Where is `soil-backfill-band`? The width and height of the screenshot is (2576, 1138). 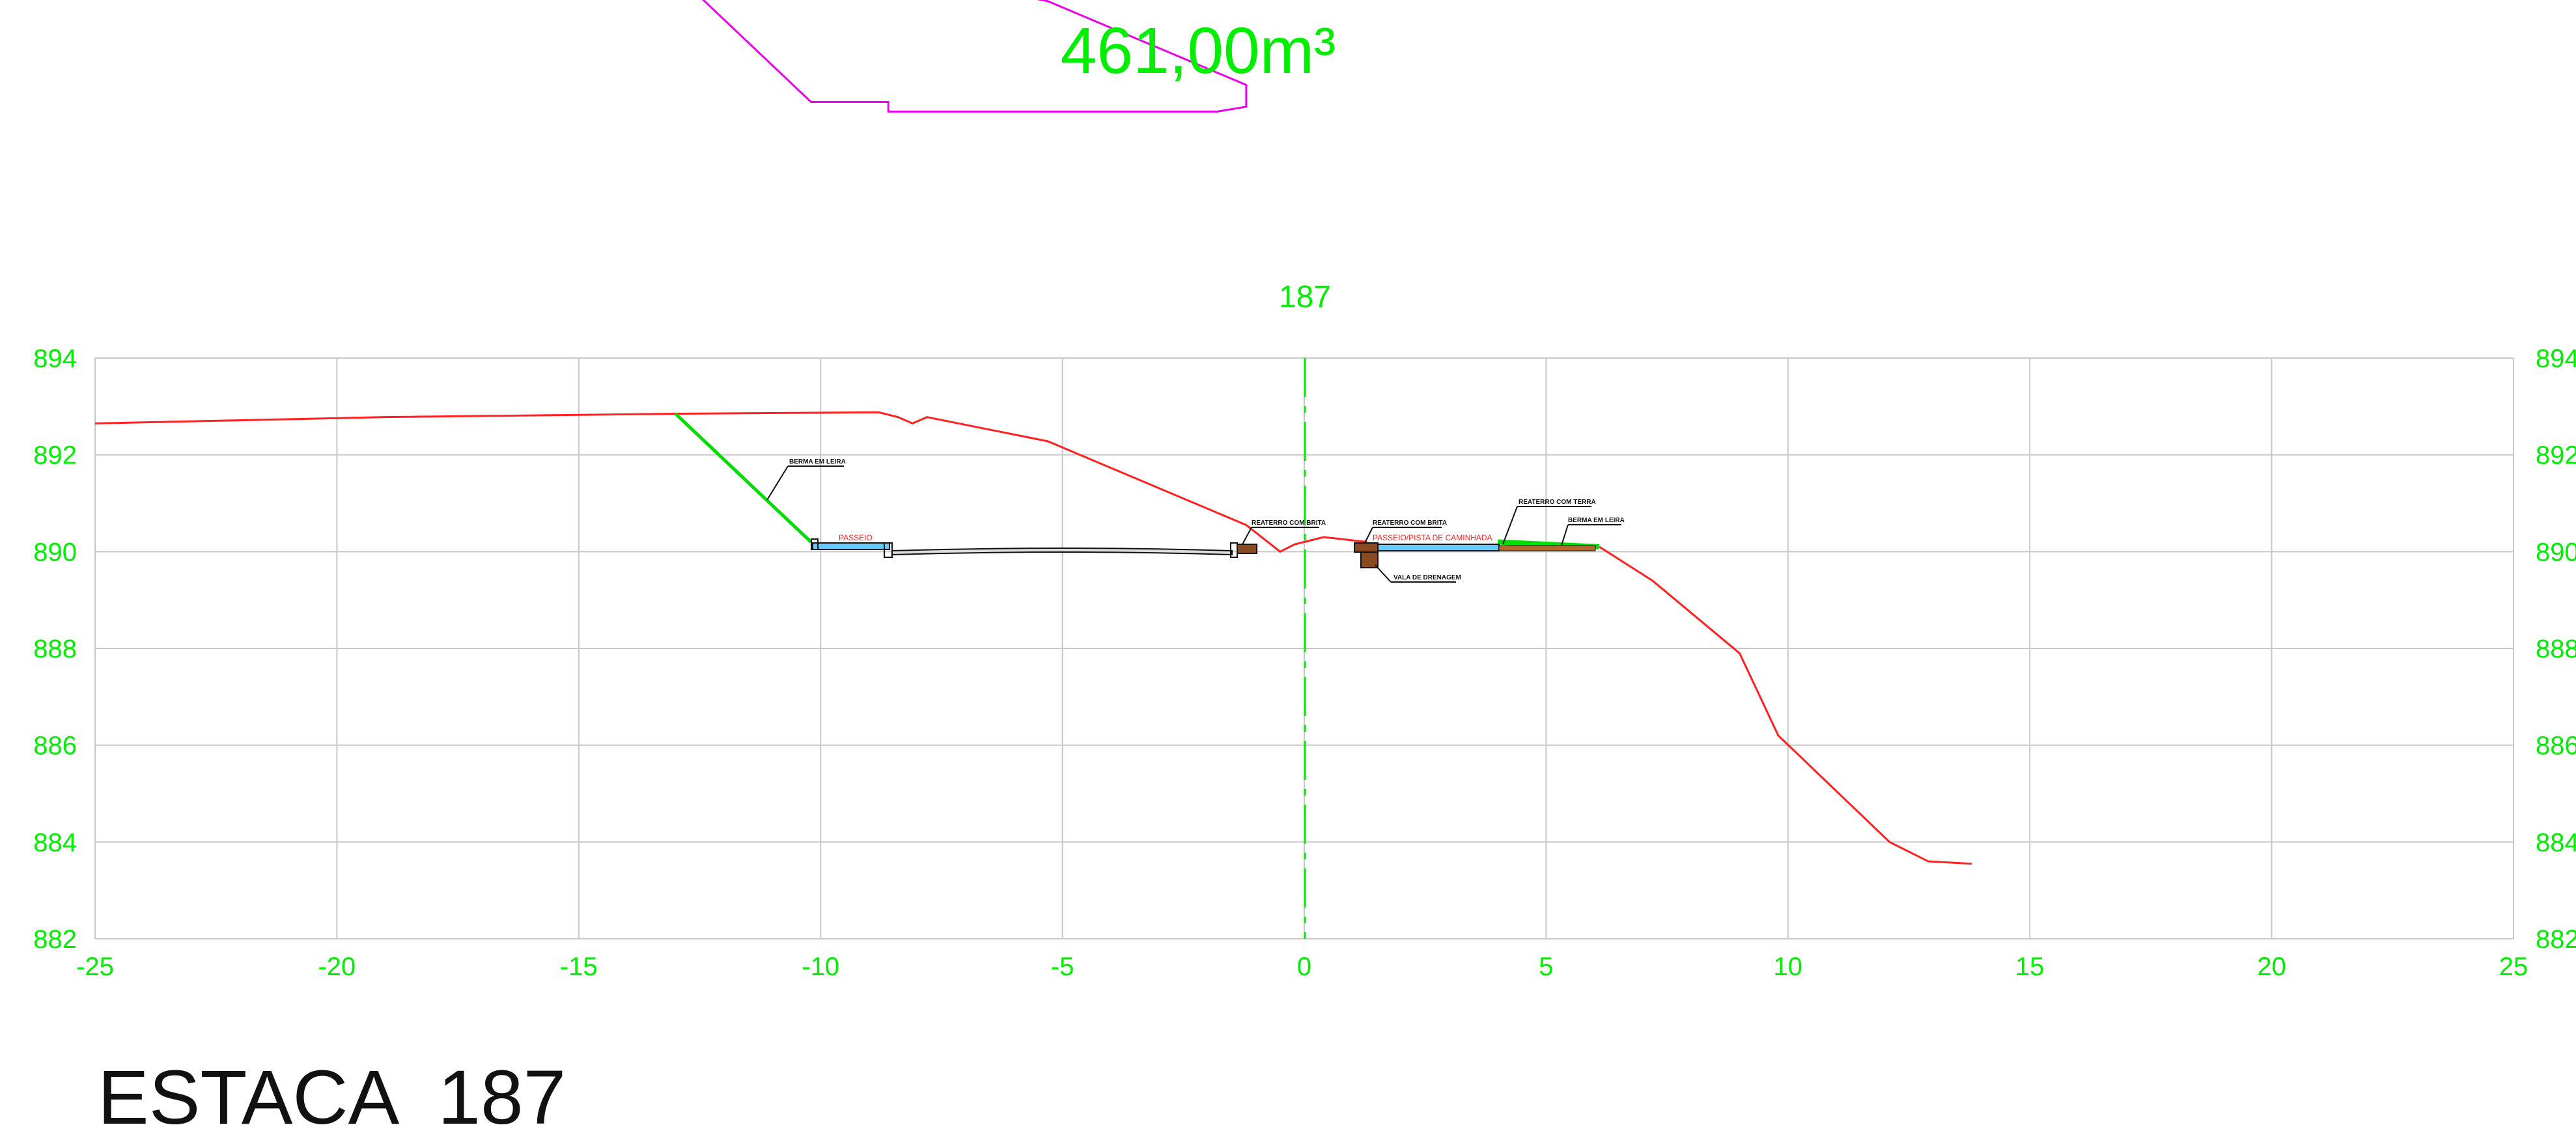 soil-backfill-band is located at coordinates (1547, 548).